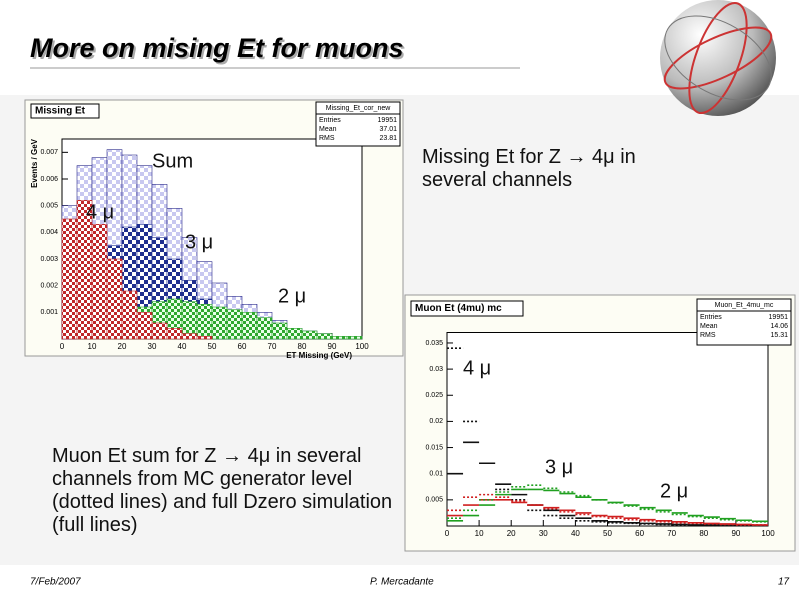 This screenshot has height=598, width=799. I want to click on footer-page: 17, so click(784, 582).